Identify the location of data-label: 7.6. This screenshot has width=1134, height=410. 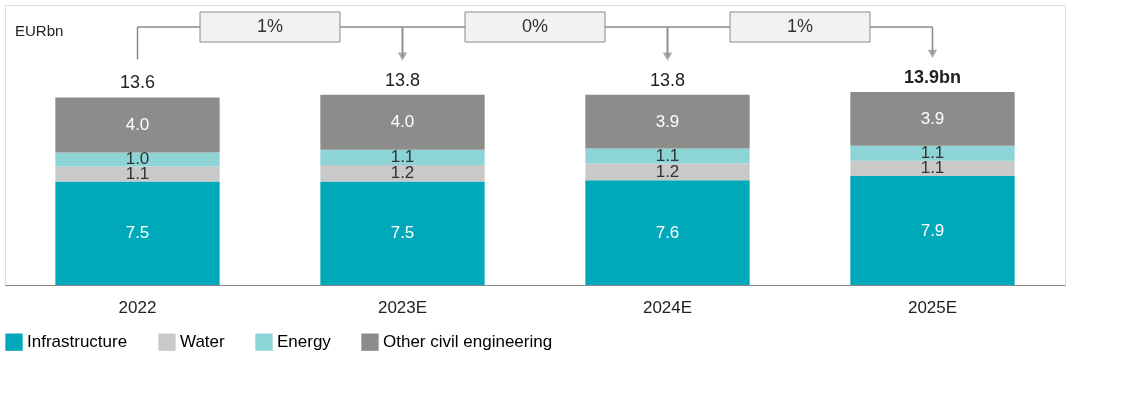
(667, 232).